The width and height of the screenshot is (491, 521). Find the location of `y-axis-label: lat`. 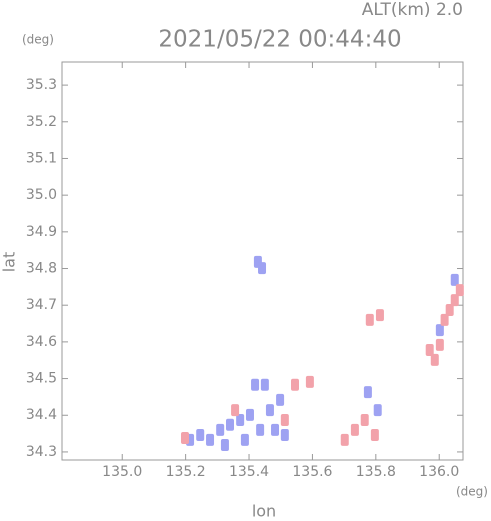

y-axis-label: lat is located at coordinates (9, 262).